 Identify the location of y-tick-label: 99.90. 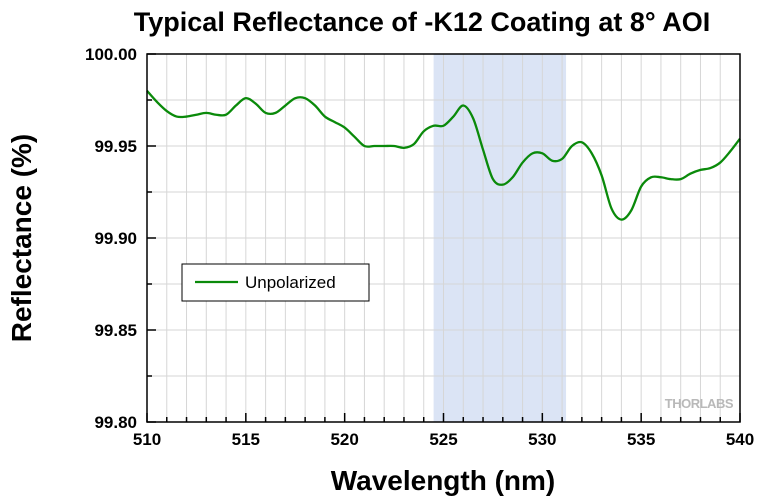
(115, 238).